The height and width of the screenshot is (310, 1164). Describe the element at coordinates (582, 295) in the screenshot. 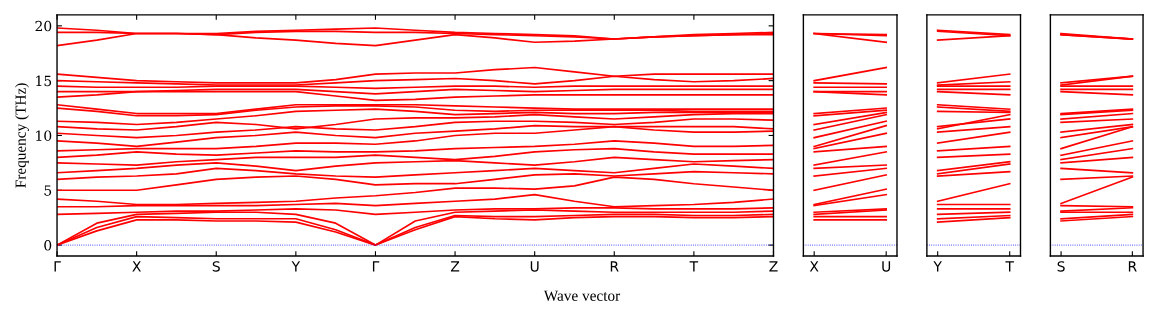

I see `x-axis-title: Wave vector` at that location.